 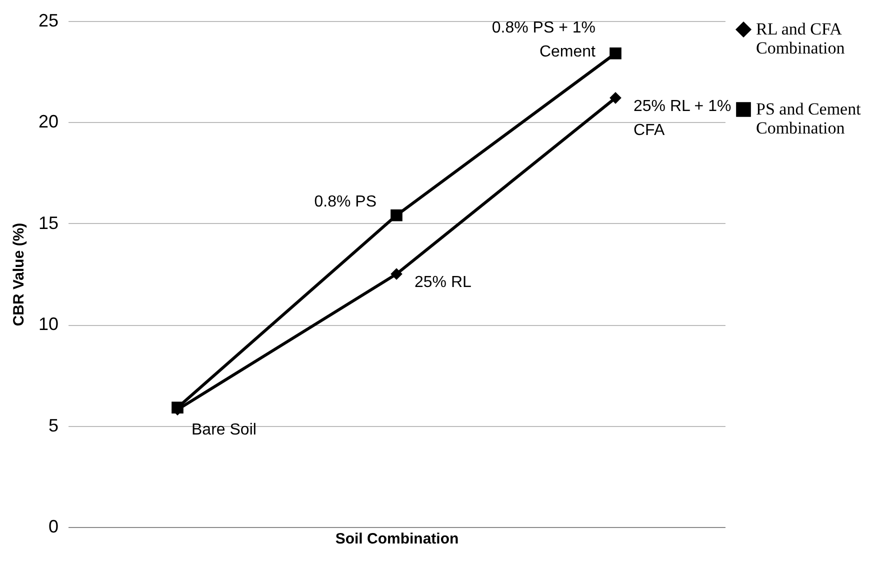 What do you see at coordinates (48, 20) in the screenshot?
I see `y-tick-label: 25` at bounding box center [48, 20].